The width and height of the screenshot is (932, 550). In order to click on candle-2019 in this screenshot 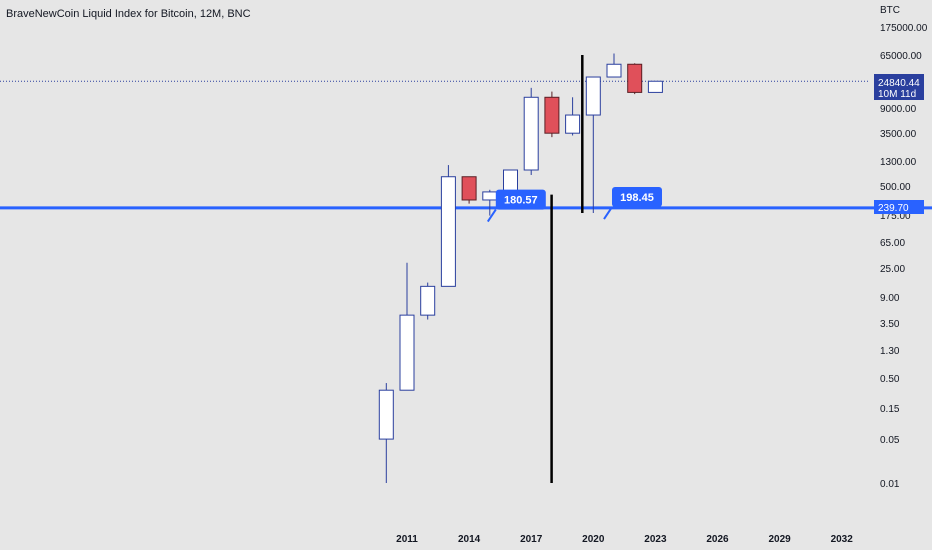, I will do `click(573, 116)`.